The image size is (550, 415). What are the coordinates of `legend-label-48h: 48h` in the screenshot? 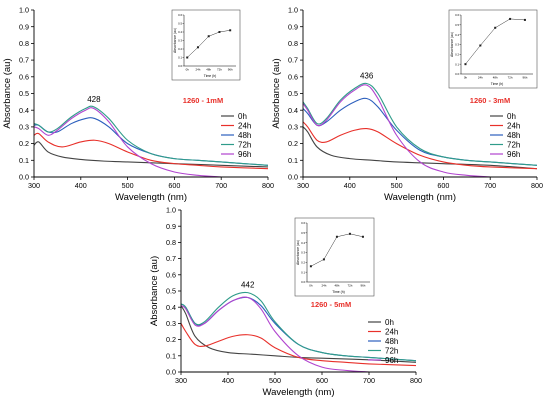 It's located at (244, 135).